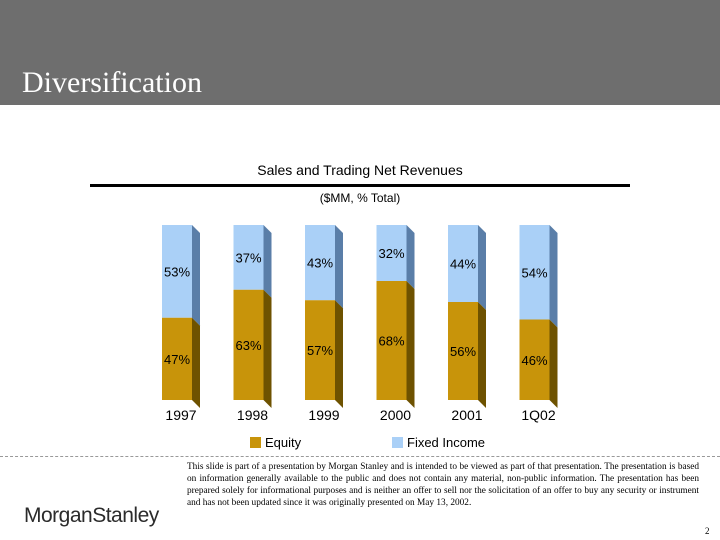 Image resolution: width=720 pixels, height=540 pixels. What do you see at coordinates (482, 355) in the screenshot?
I see `bar-equity-side-2001` at bounding box center [482, 355].